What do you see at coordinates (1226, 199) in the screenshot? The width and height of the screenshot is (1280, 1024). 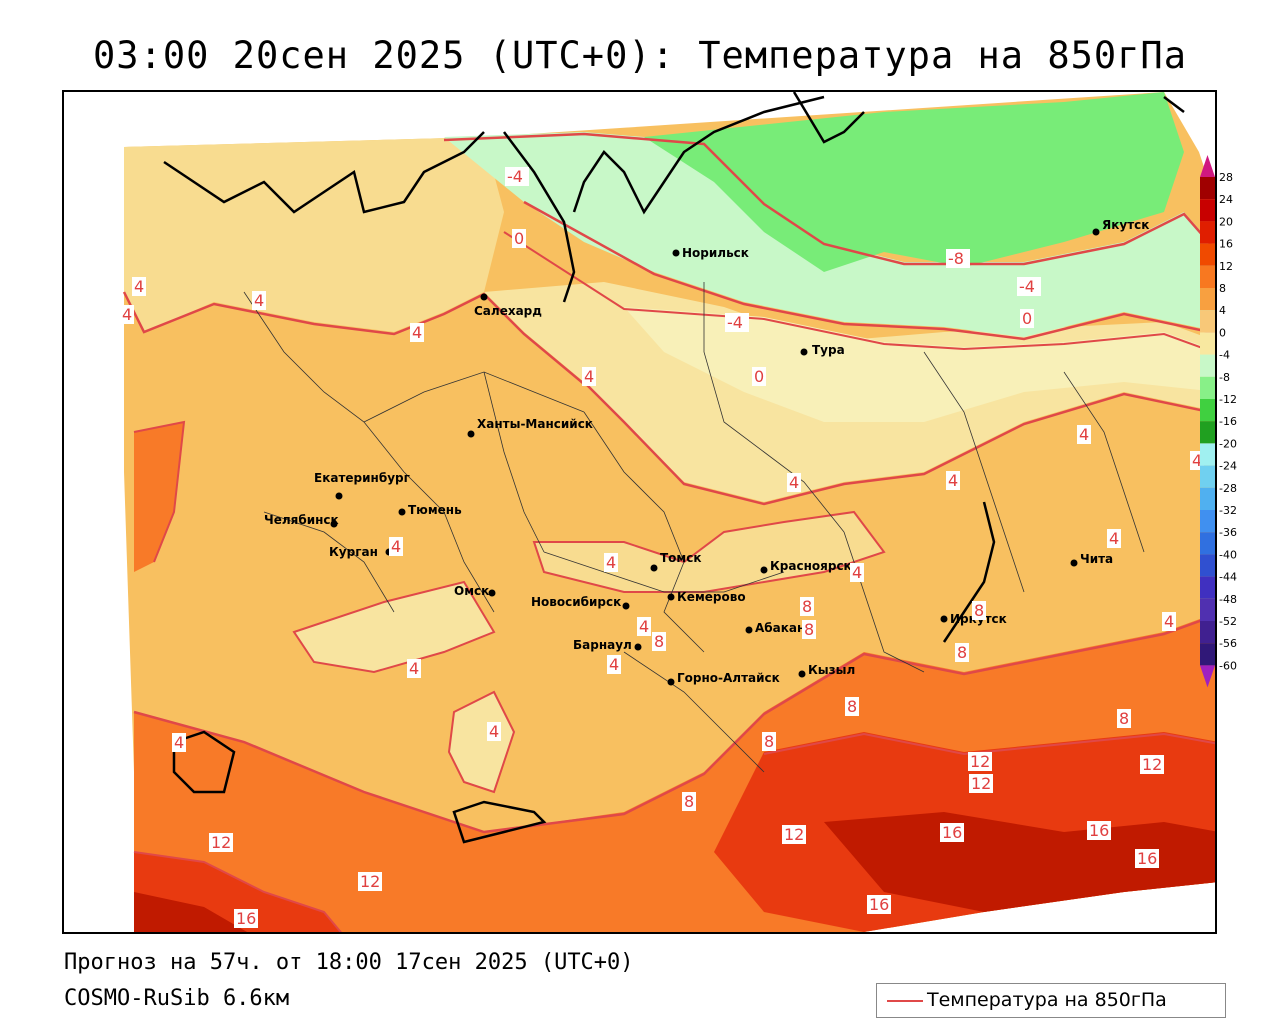 I see `colorbar-tick-label: 24` at bounding box center [1226, 199].